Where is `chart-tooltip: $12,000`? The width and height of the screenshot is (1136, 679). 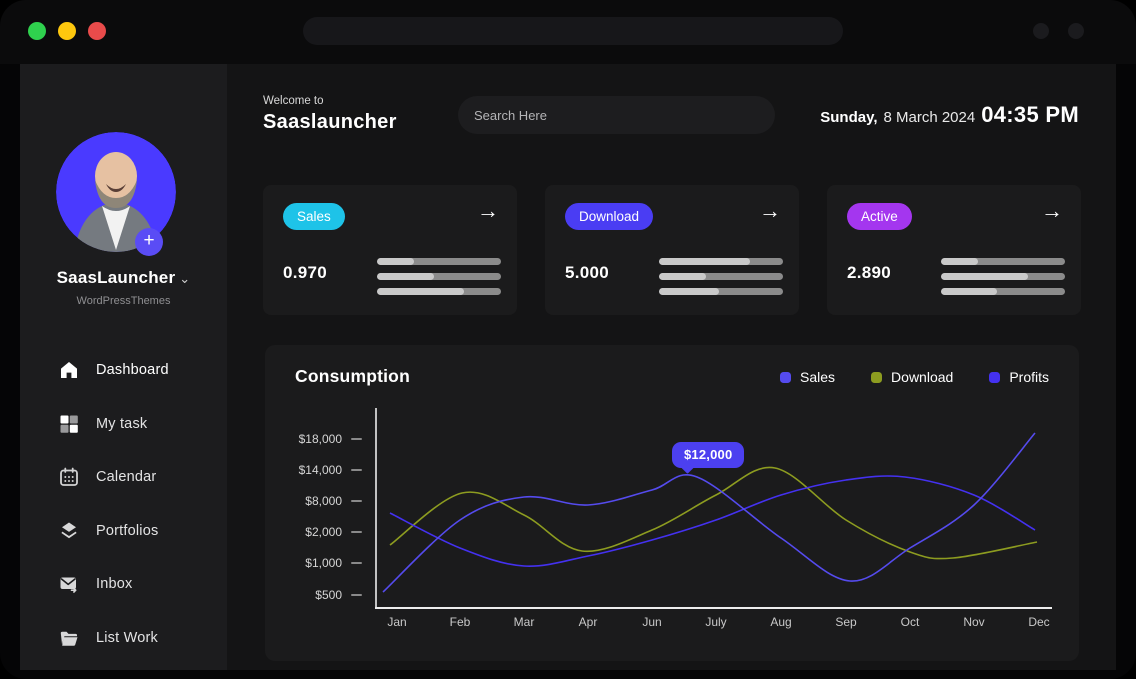 chart-tooltip: $12,000 is located at coordinates (708, 458).